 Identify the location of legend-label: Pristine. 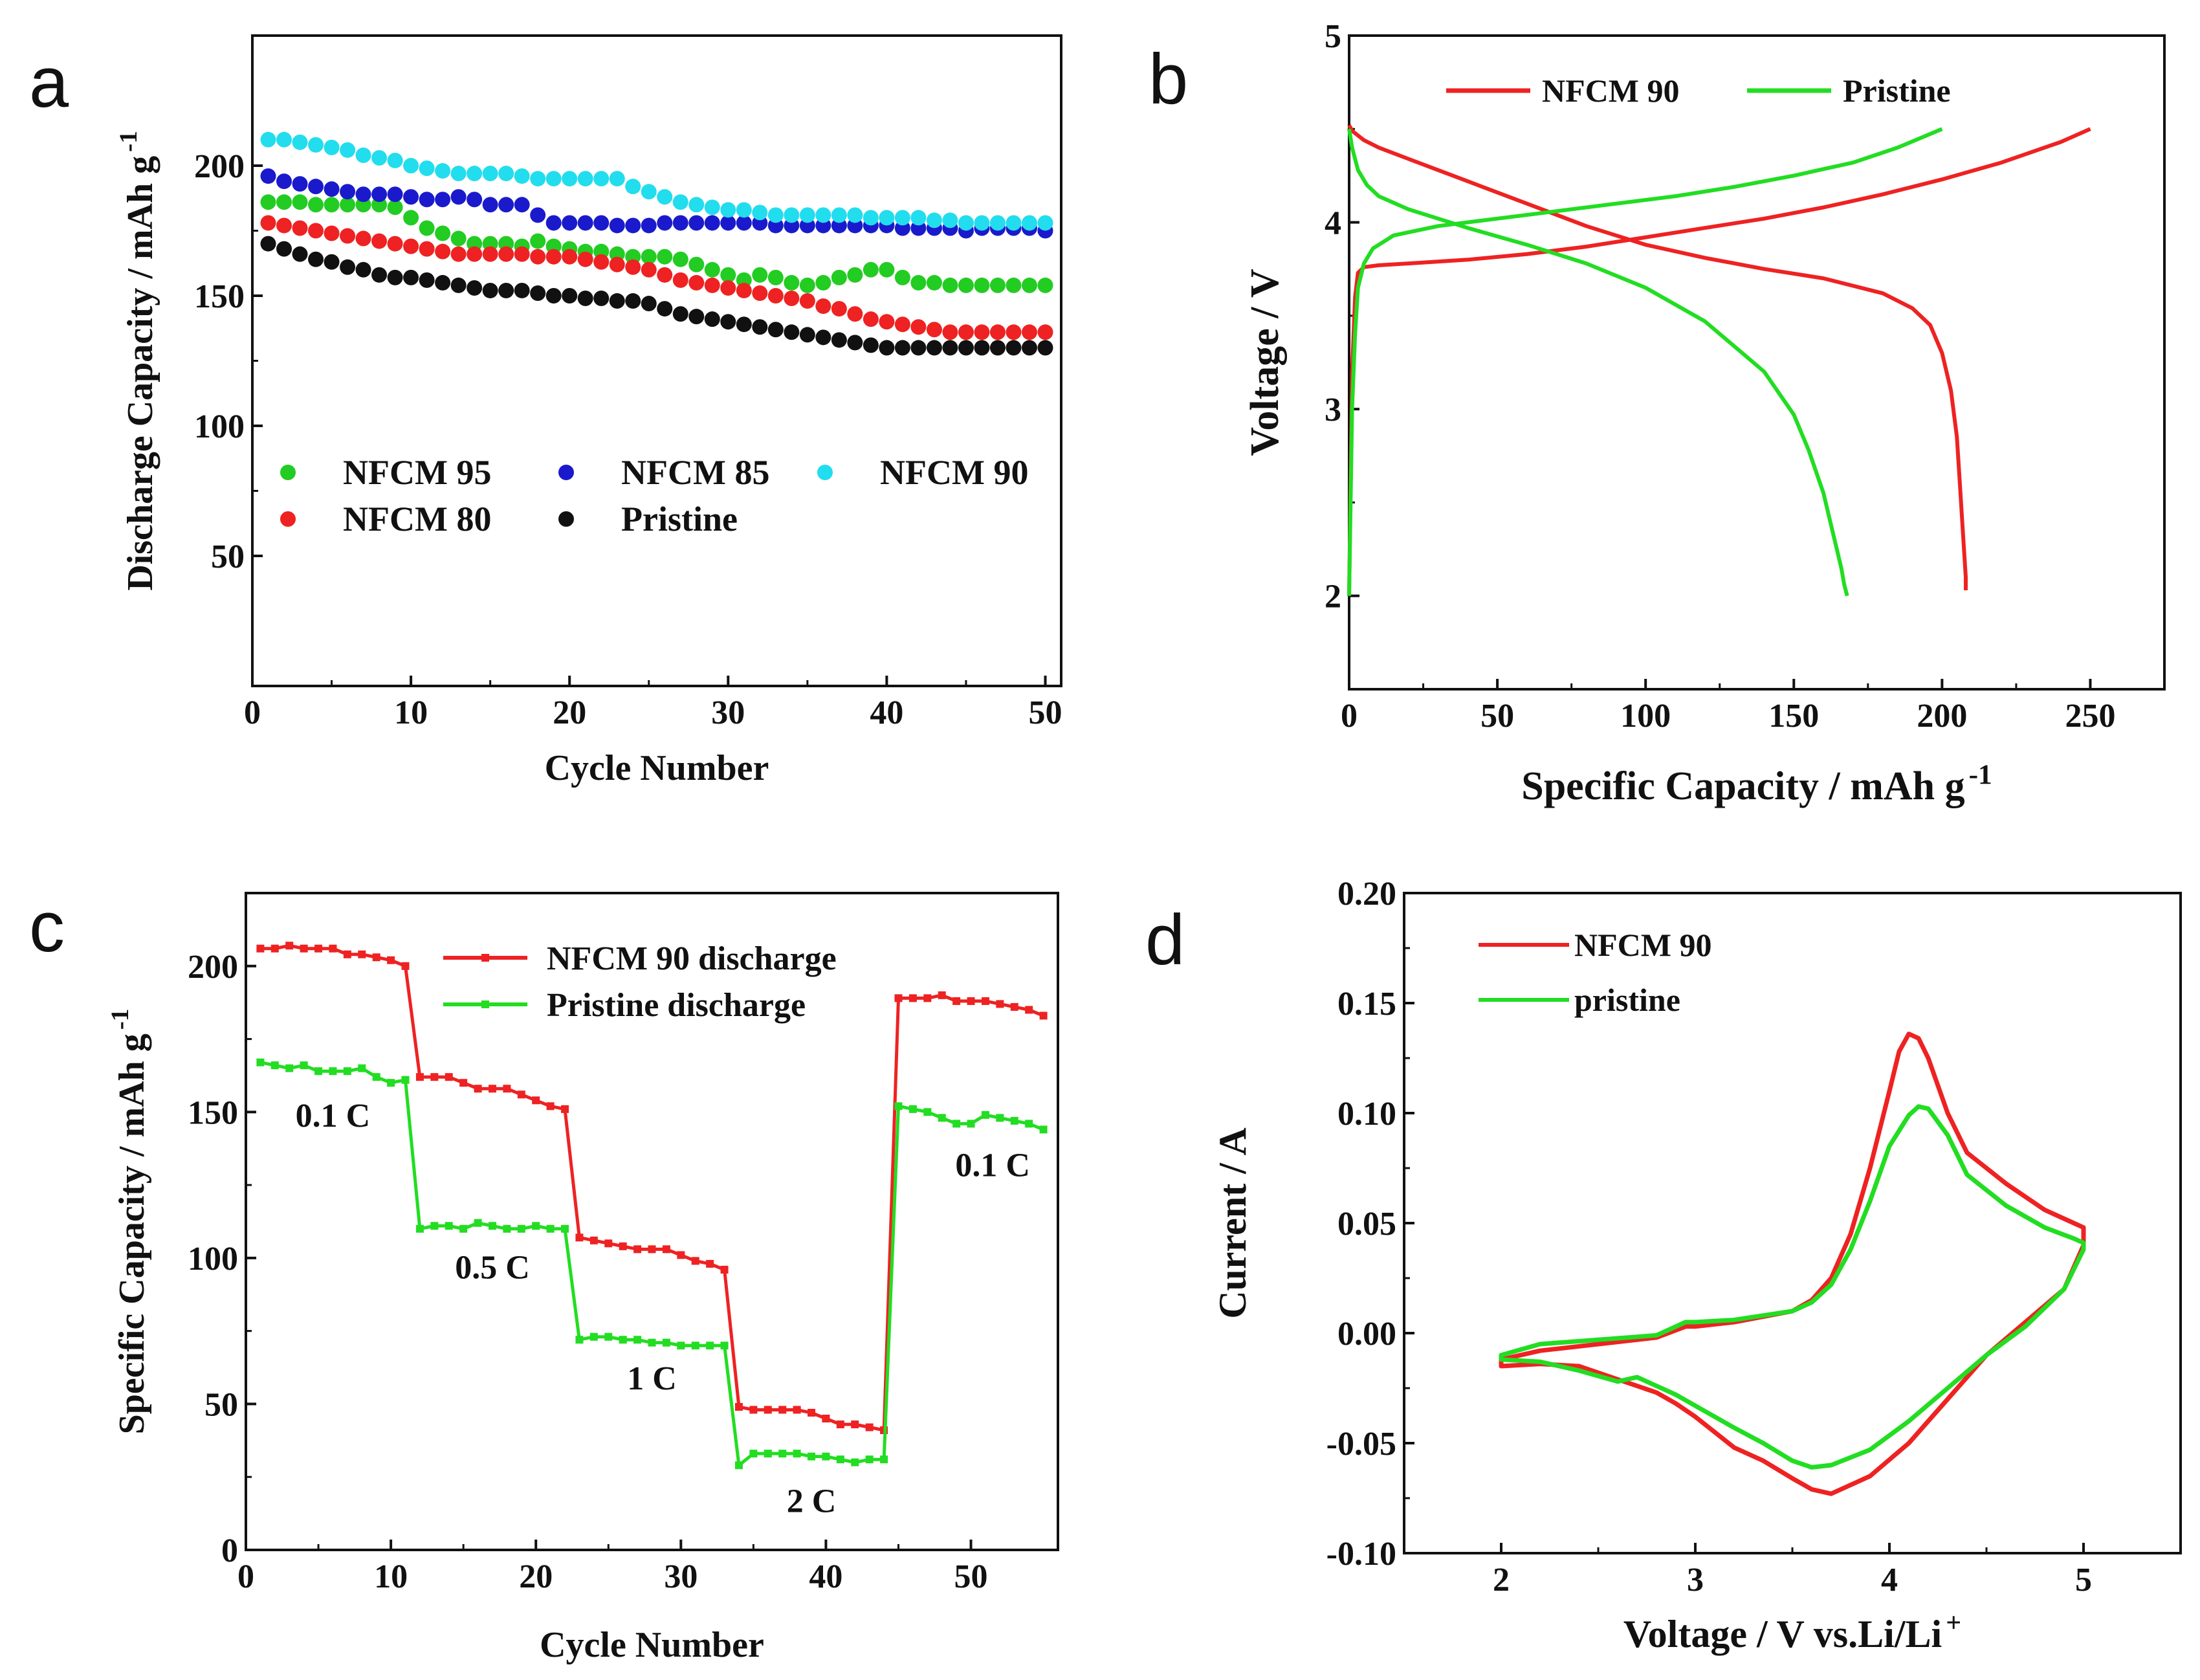
(1897, 90).